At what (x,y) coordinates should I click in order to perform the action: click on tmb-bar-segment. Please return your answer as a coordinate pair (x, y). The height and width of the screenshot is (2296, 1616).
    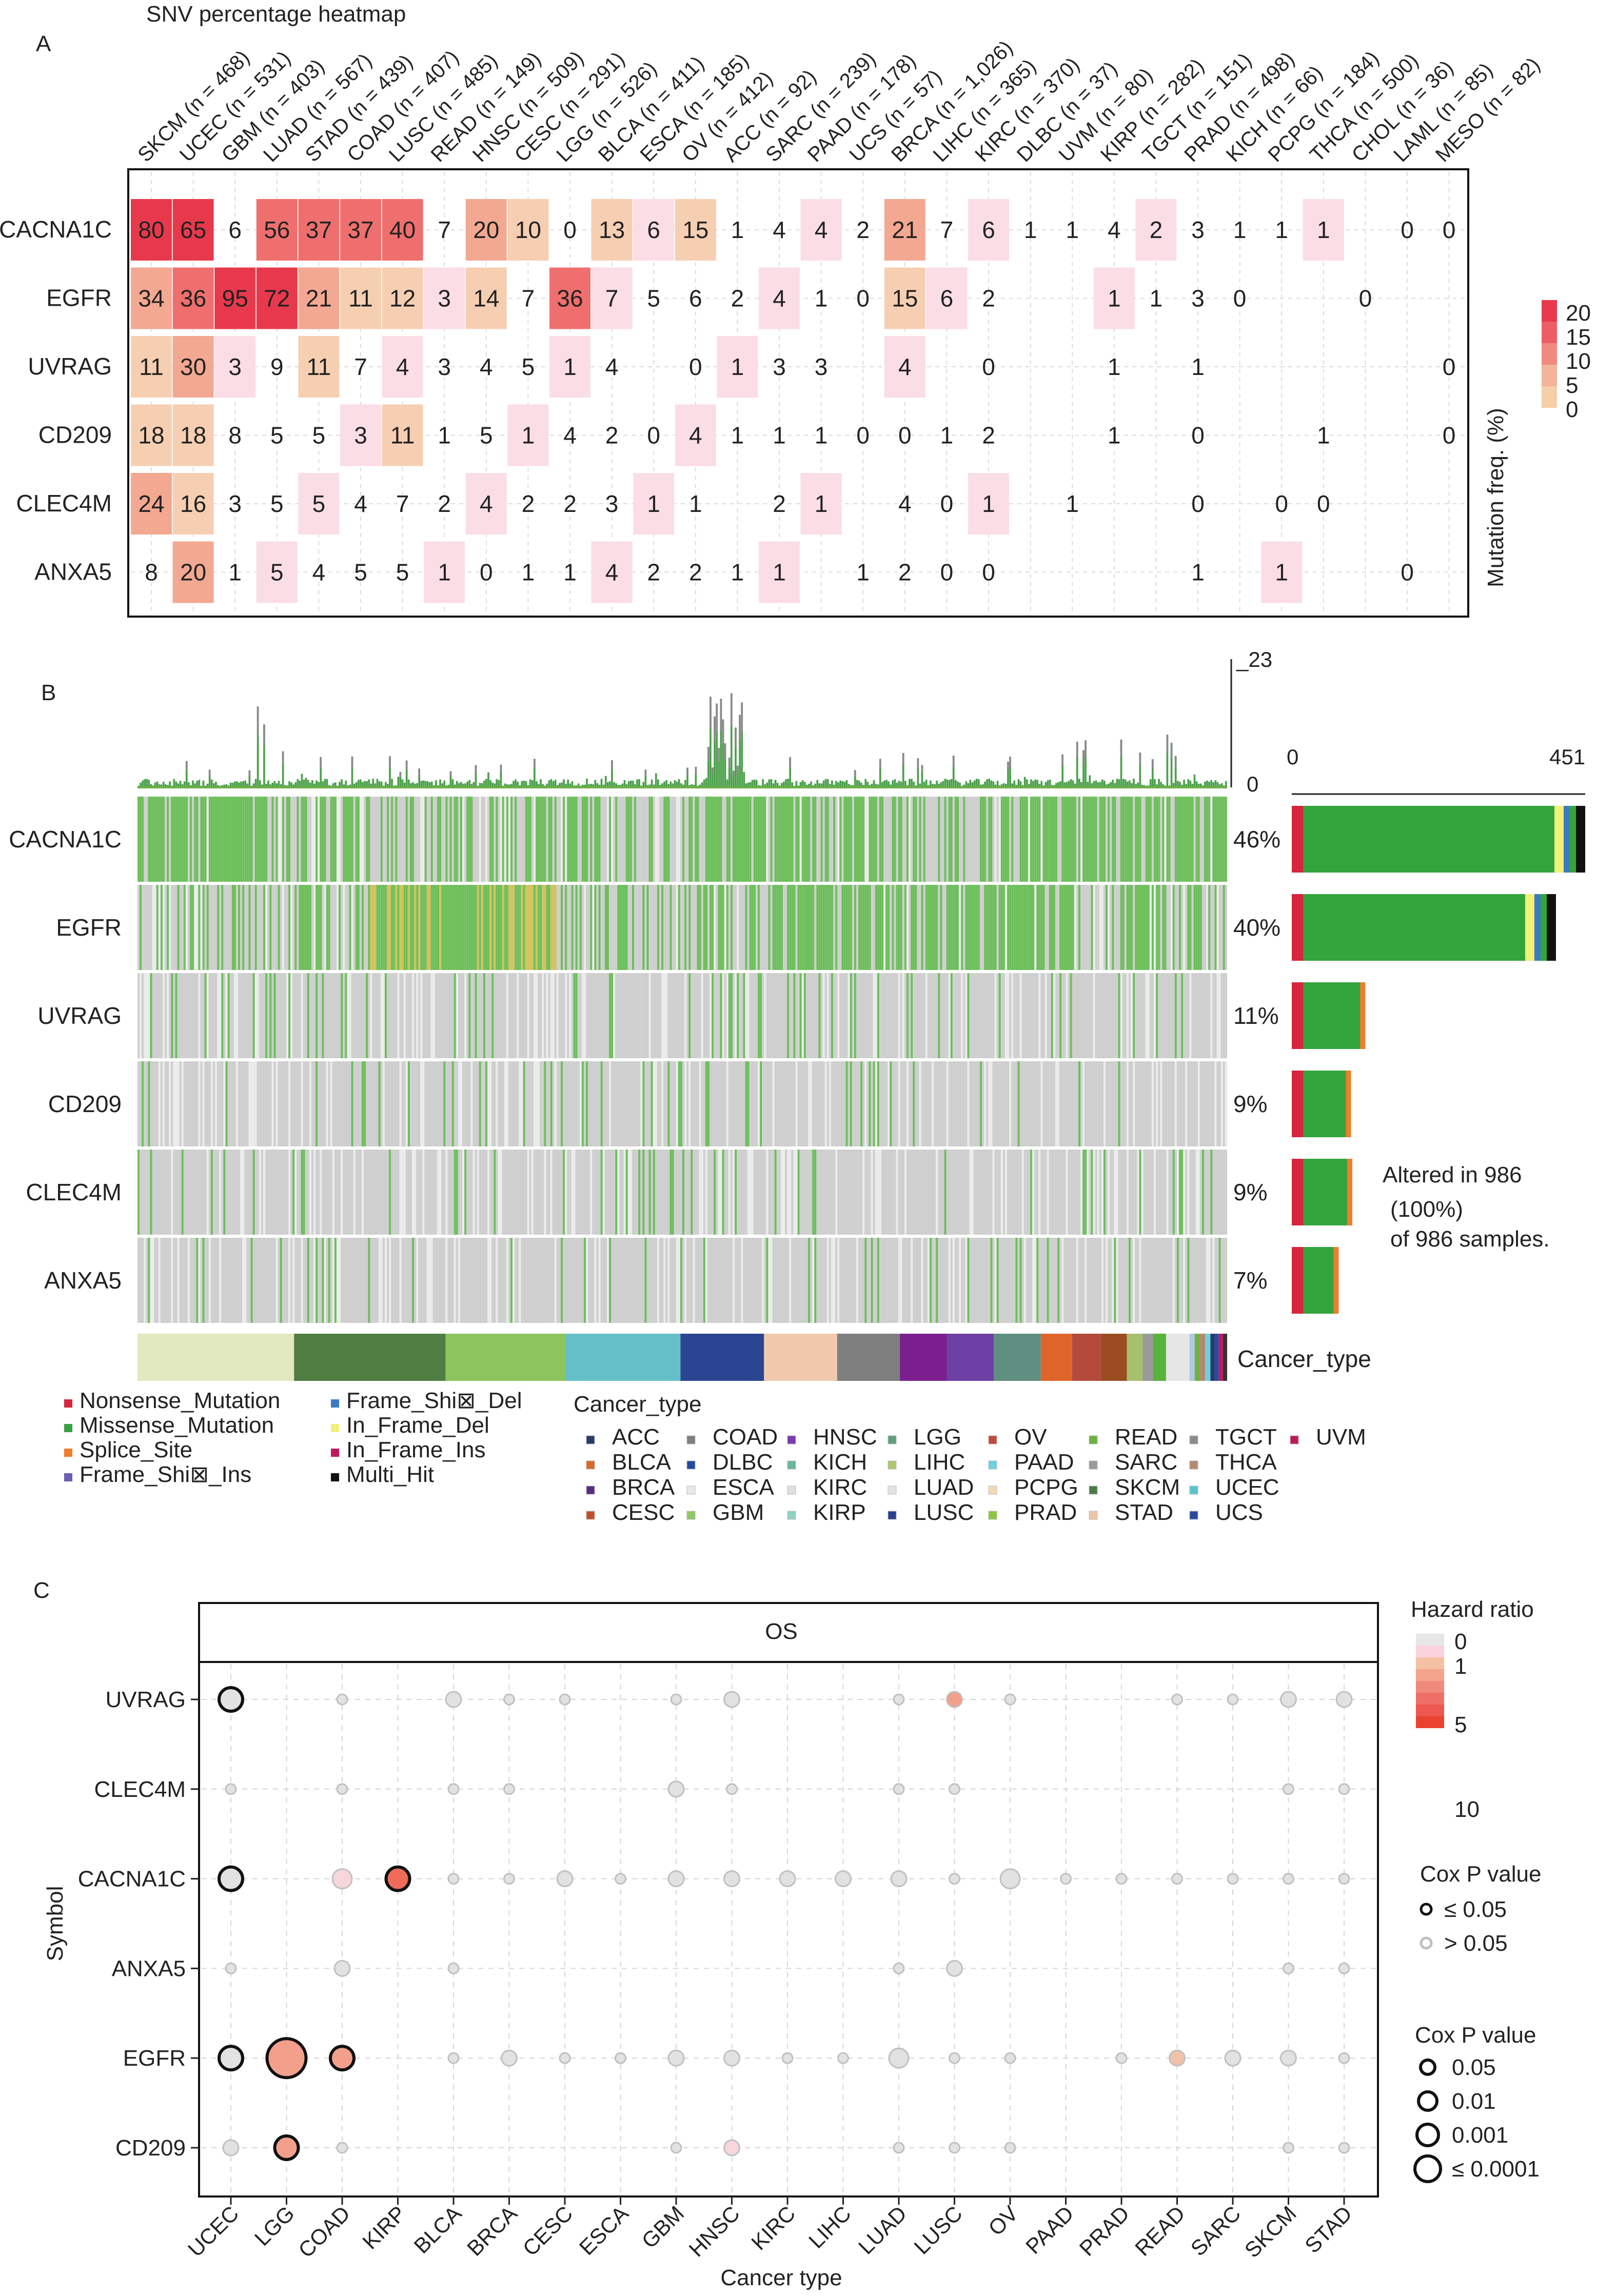
    Looking at the image, I should click on (420, 772).